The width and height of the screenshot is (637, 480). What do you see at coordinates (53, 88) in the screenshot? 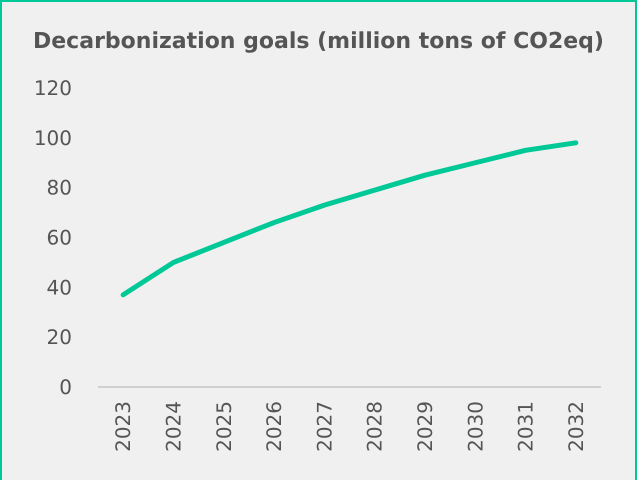
I see `y-tick-label: 120` at bounding box center [53, 88].